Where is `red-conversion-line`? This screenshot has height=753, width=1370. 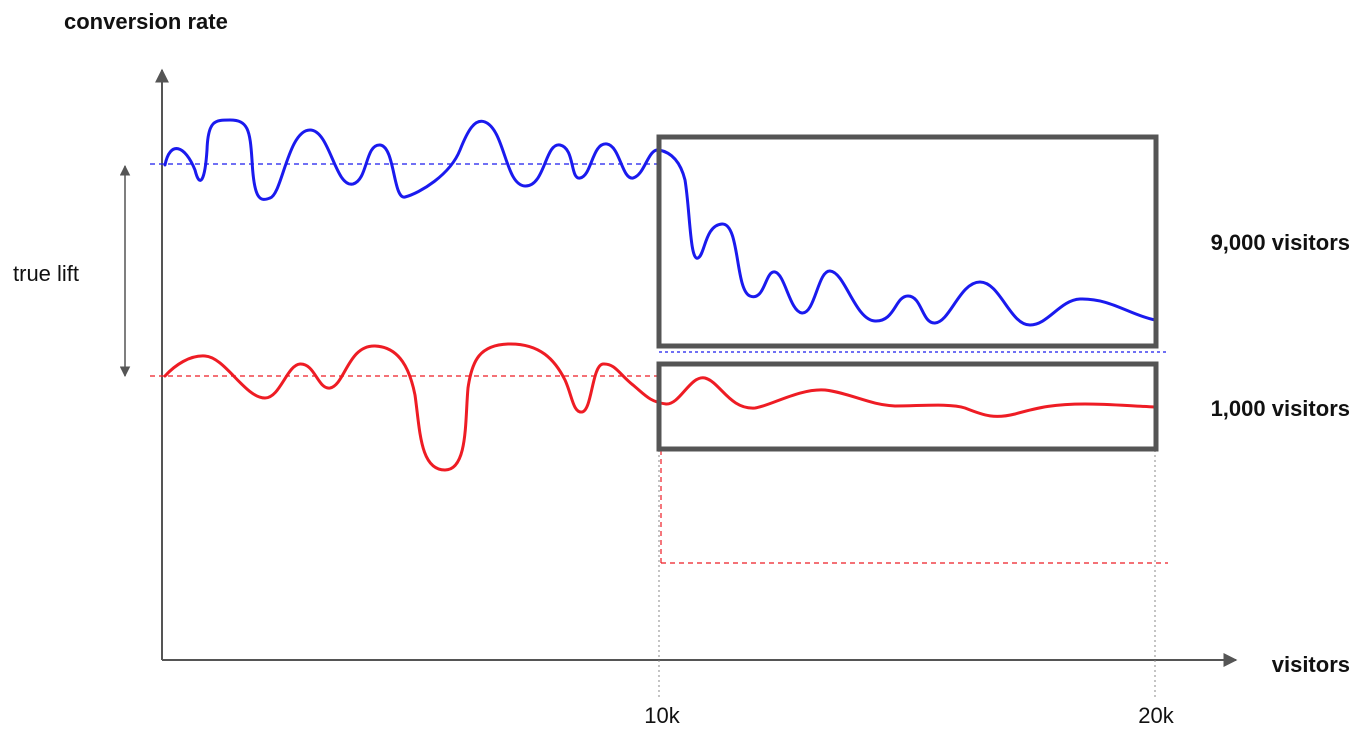 red-conversion-line is located at coordinates (660, 407).